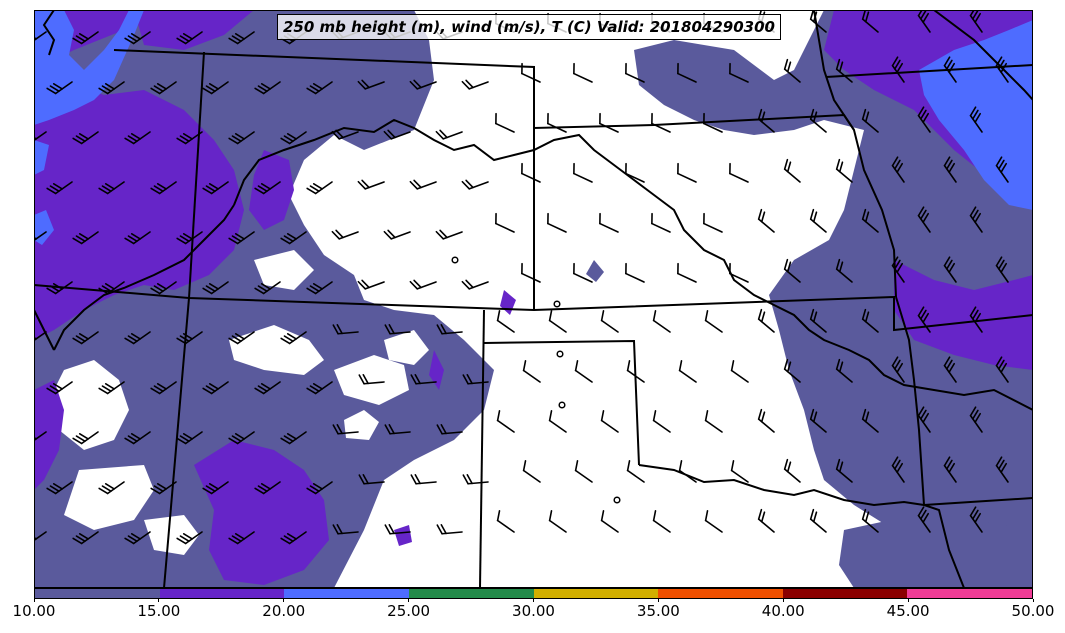 This screenshot has height=633, width=1065. I want to click on colorbar-tick-label: 40.00, so click(783, 611).